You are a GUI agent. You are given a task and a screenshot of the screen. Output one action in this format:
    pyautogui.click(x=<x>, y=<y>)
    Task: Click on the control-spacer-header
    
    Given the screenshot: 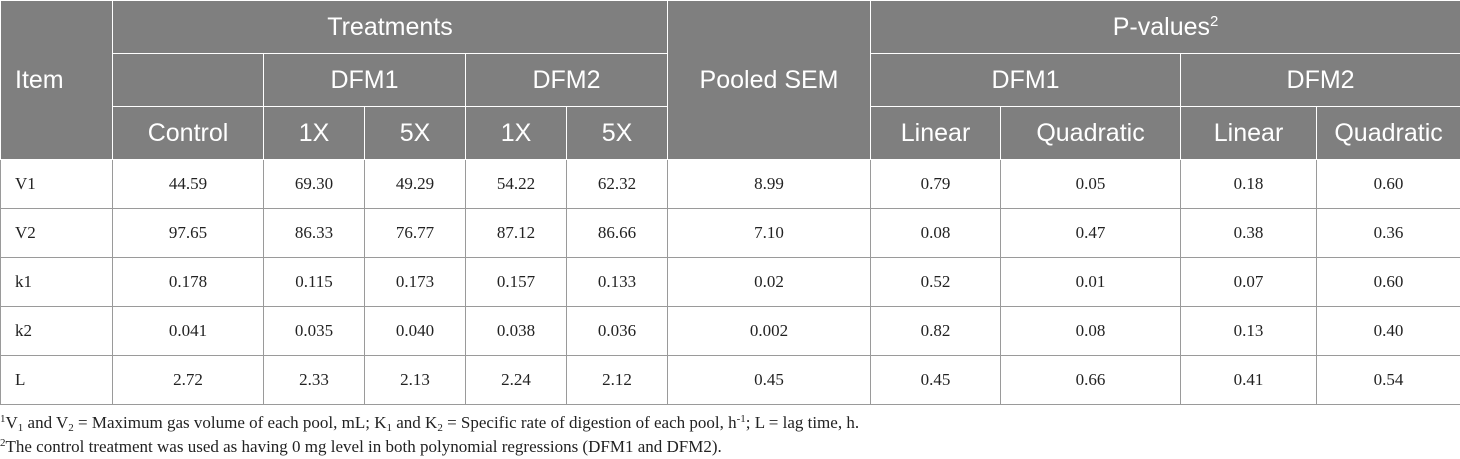 What is the action you would take?
    pyautogui.click(x=188, y=80)
    